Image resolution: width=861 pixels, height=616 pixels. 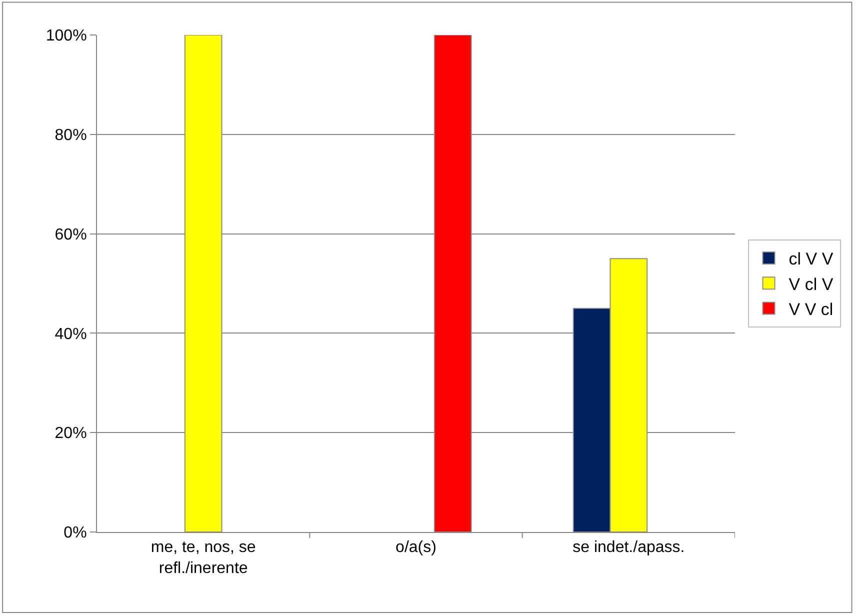 I want to click on x-tick-label: se indet./apass., so click(x=628, y=547).